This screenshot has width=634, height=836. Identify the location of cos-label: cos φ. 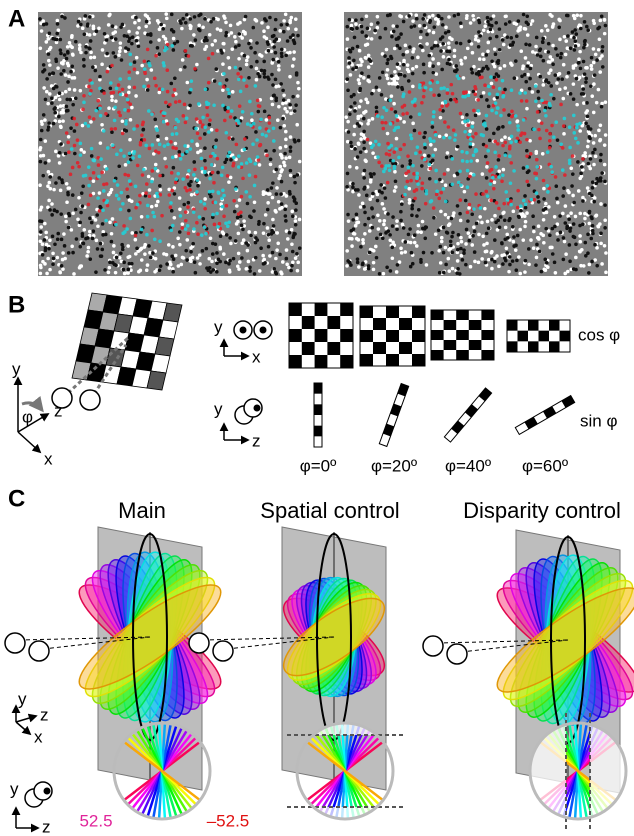
(599, 334).